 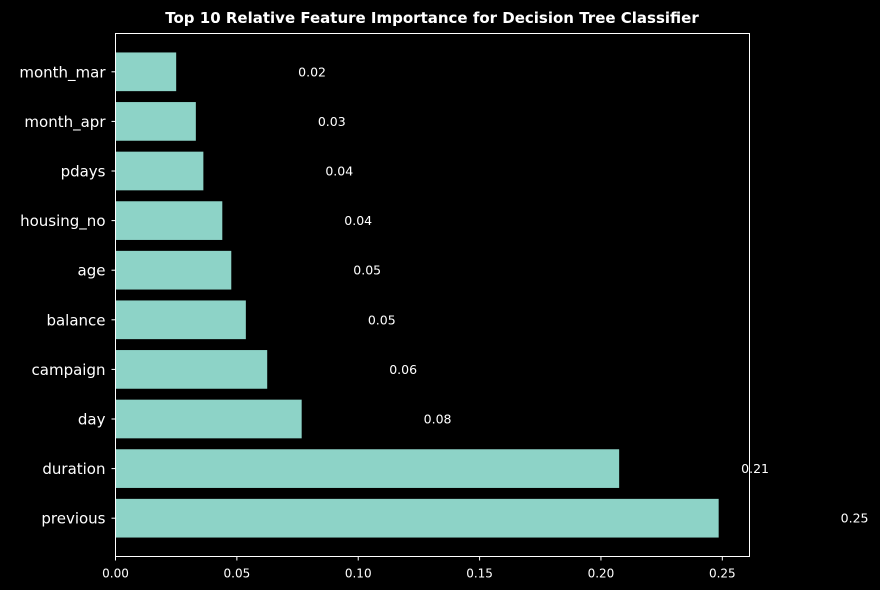 What do you see at coordinates (155, 121) in the screenshot?
I see `bar-month_apr` at bounding box center [155, 121].